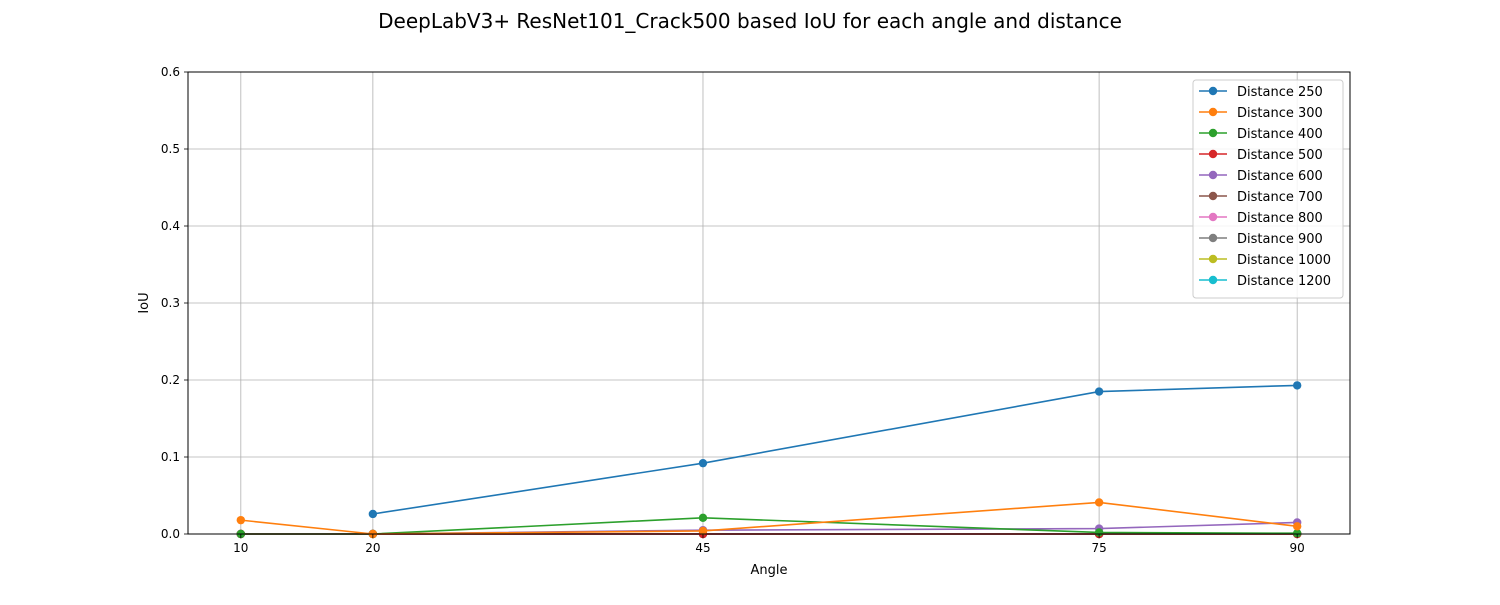 The height and width of the screenshot is (605, 1500). Describe the element at coordinates (1098, 548) in the screenshot. I see `x-tick-label: 75` at that location.